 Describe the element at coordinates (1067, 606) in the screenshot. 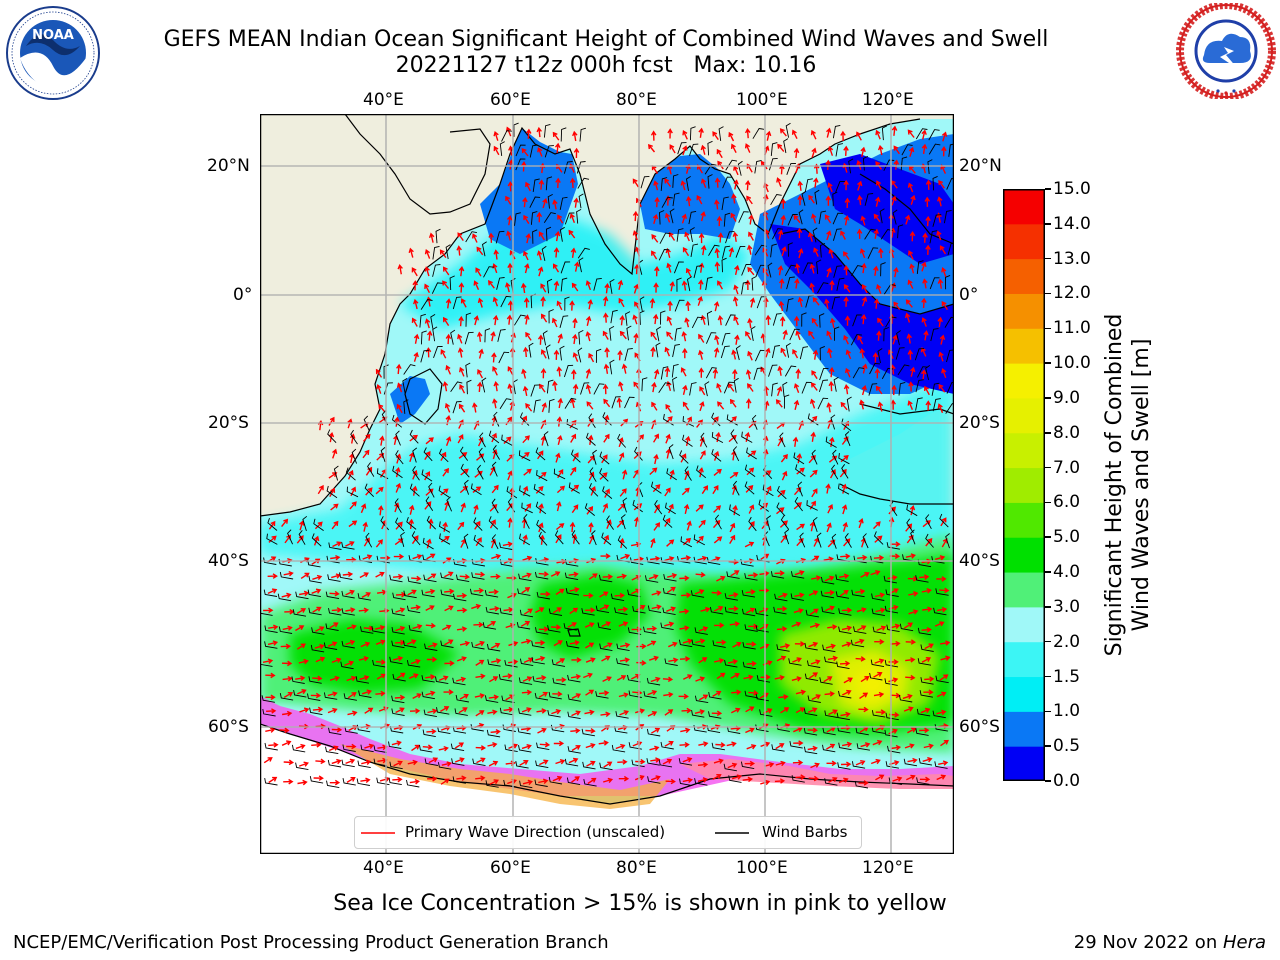

I see `colorbar-tick-label: 3.0` at that location.